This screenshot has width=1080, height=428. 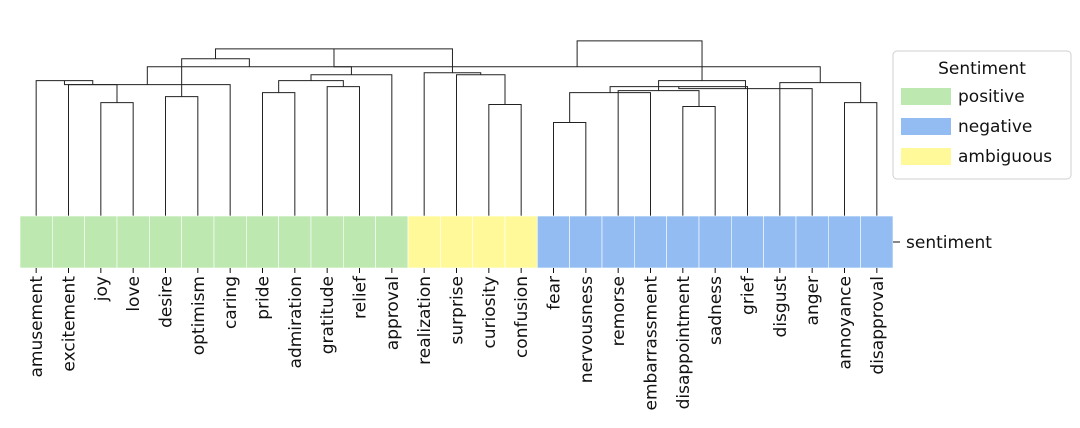 I want to click on legend-swatch-ambiguous, so click(x=926, y=156).